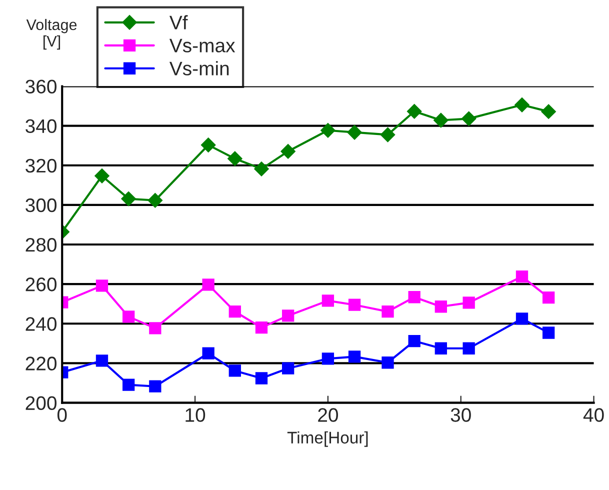  Describe the element at coordinates (41, 285) in the screenshot. I see `y-tick-label: 260` at that location.